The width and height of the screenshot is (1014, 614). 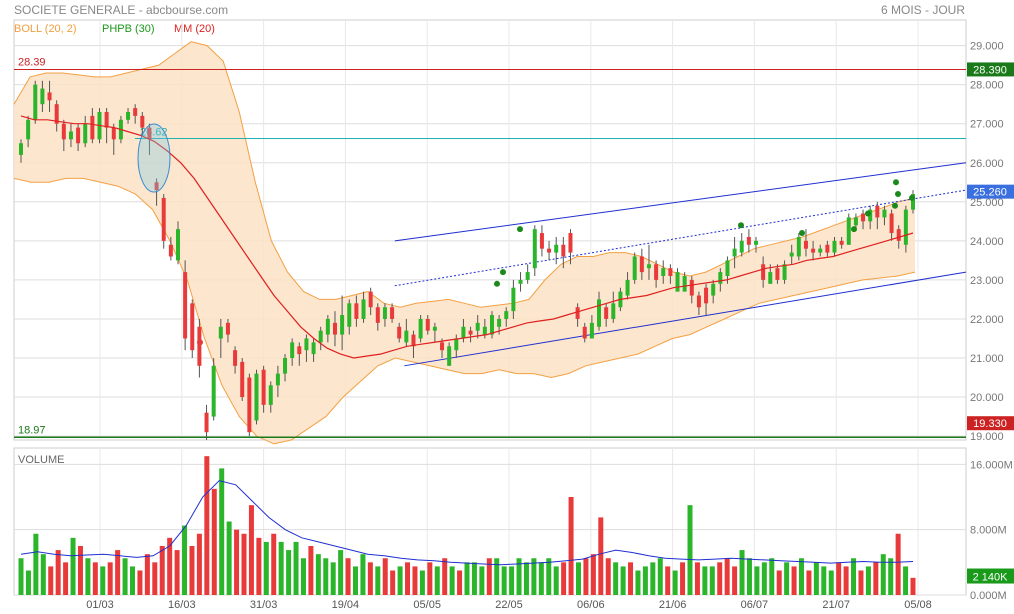 I want to click on last-price-tag-bg, so click(x=990, y=191).